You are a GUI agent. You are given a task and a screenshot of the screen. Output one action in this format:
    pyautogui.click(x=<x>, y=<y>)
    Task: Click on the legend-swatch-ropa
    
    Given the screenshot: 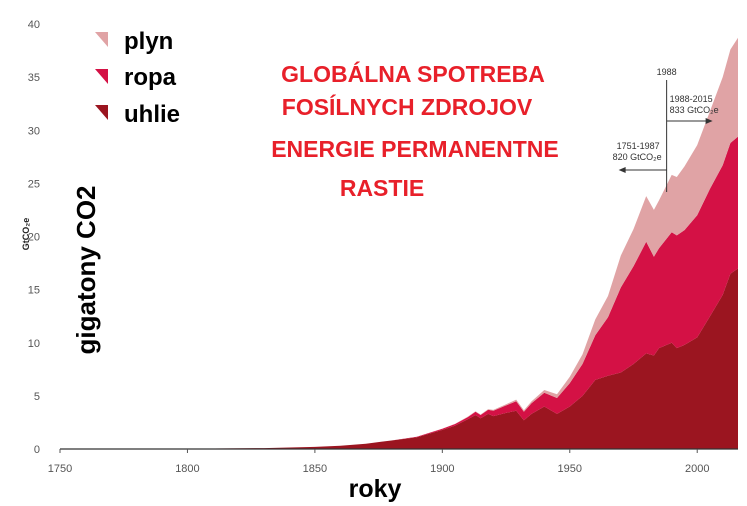 What is the action you would take?
    pyautogui.click(x=101, y=76)
    